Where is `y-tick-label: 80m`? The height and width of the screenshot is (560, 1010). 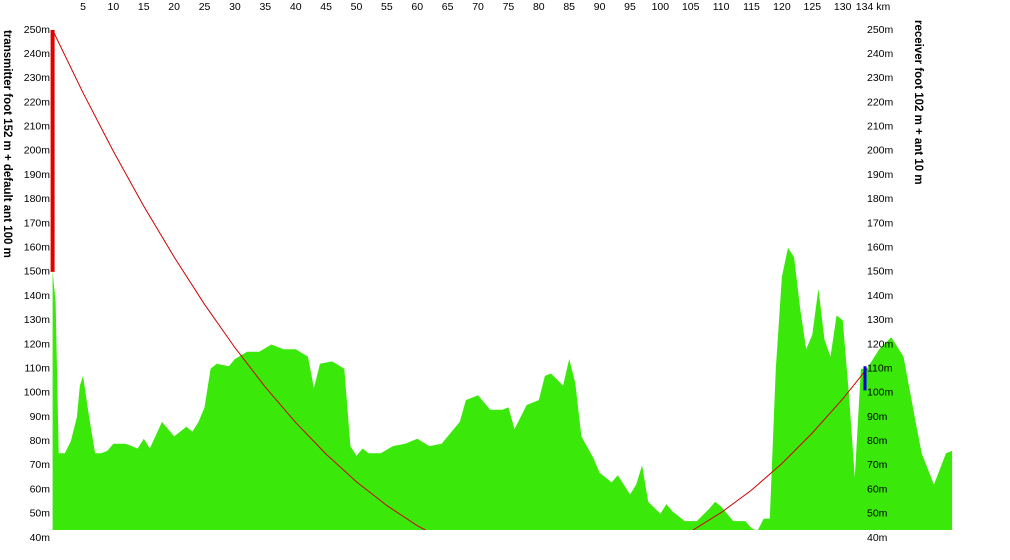 y-tick-label: 80m is located at coordinates (40, 441).